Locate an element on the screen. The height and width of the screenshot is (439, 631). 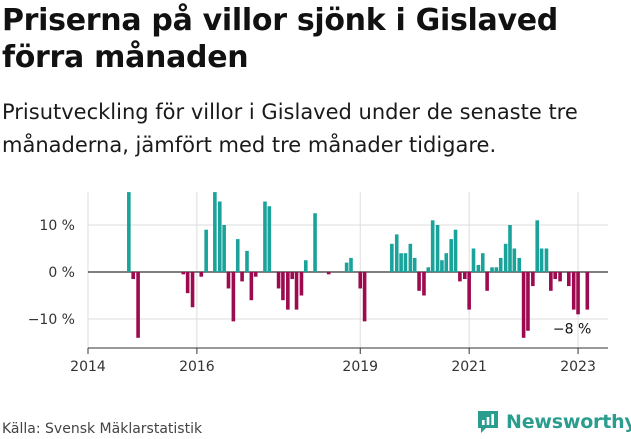
x-tick-label: 2023 is located at coordinates (578, 367).